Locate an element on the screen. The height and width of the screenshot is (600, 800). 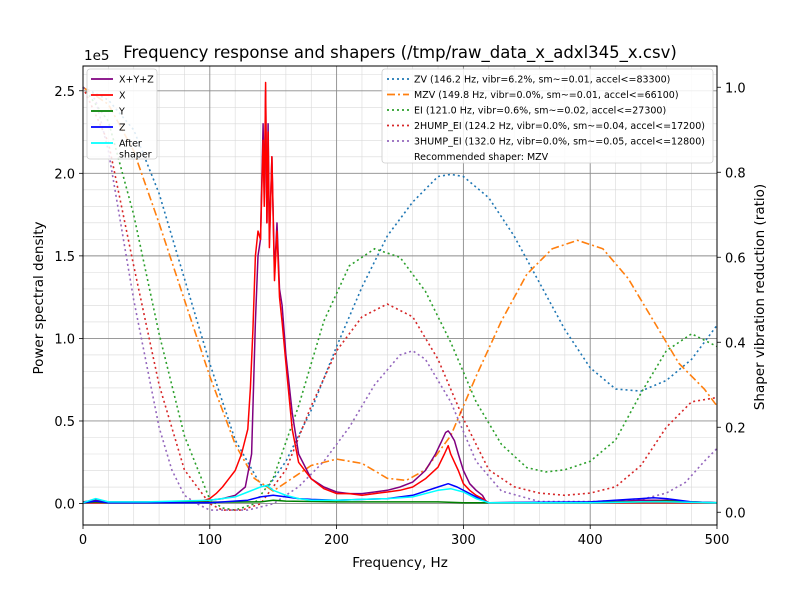
x-tick-label: 0 is located at coordinates (83, 540).